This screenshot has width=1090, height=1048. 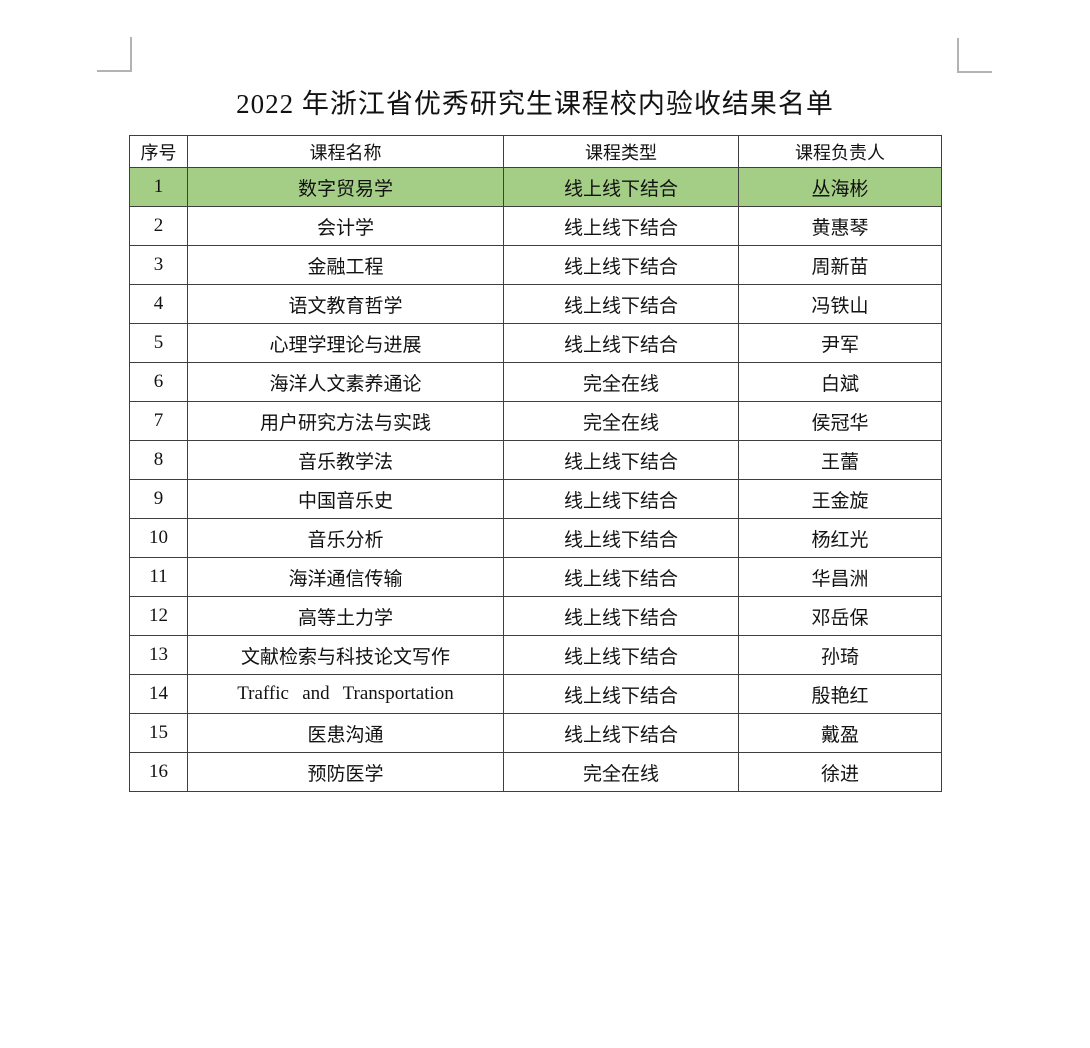 I want to click on cell-course-leader: 杨红光, so click(x=840, y=538).